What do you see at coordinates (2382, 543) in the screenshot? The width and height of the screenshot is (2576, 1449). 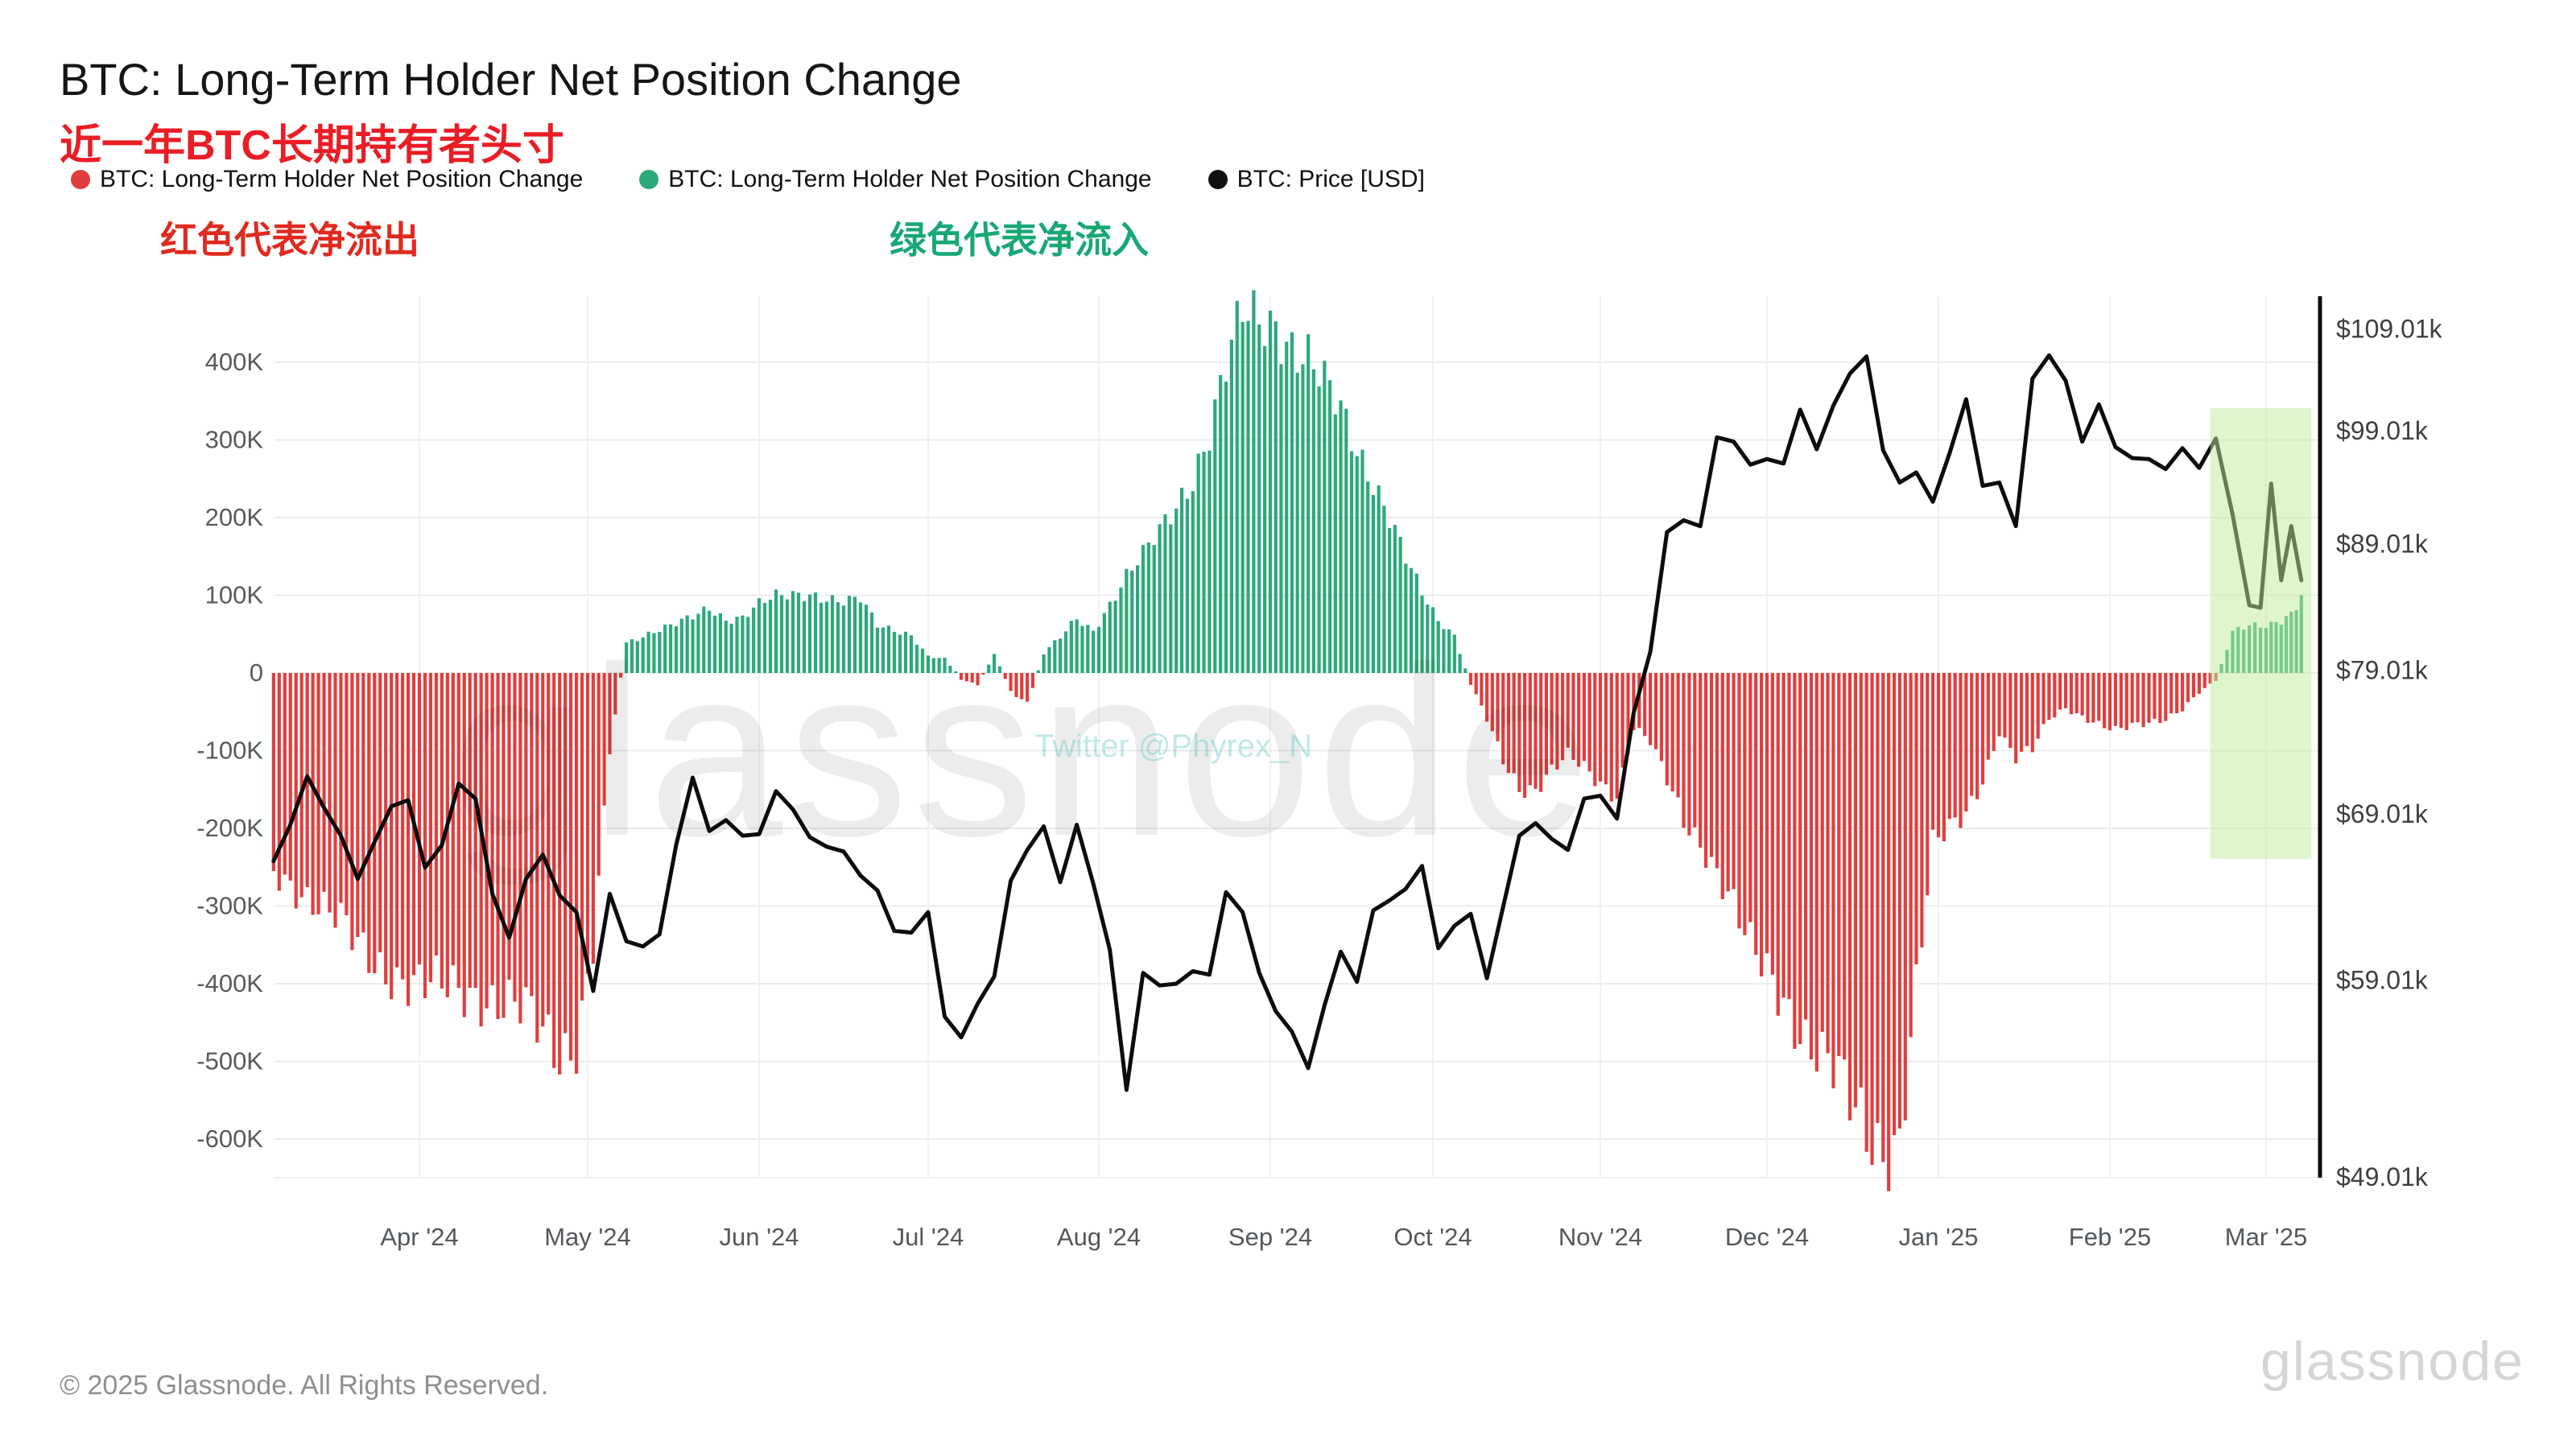 I see `y-right-tick-label: $89.01k` at bounding box center [2382, 543].